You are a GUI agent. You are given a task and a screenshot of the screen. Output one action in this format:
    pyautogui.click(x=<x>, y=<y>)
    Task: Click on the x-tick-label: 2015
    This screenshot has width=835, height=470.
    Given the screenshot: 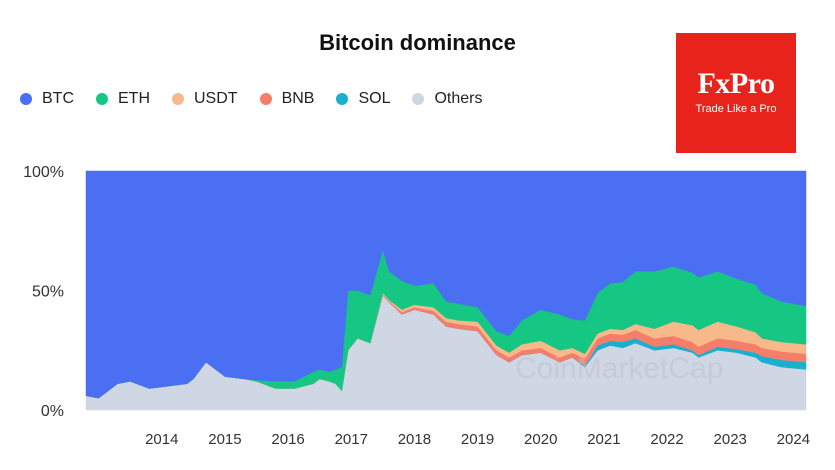 What is the action you would take?
    pyautogui.click(x=224, y=439)
    